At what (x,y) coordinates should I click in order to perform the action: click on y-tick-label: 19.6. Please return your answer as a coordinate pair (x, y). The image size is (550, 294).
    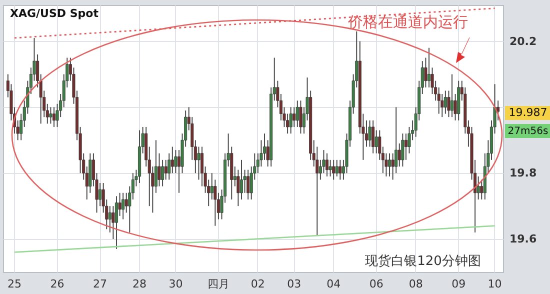
    Looking at the image, I should click on (523, 239).